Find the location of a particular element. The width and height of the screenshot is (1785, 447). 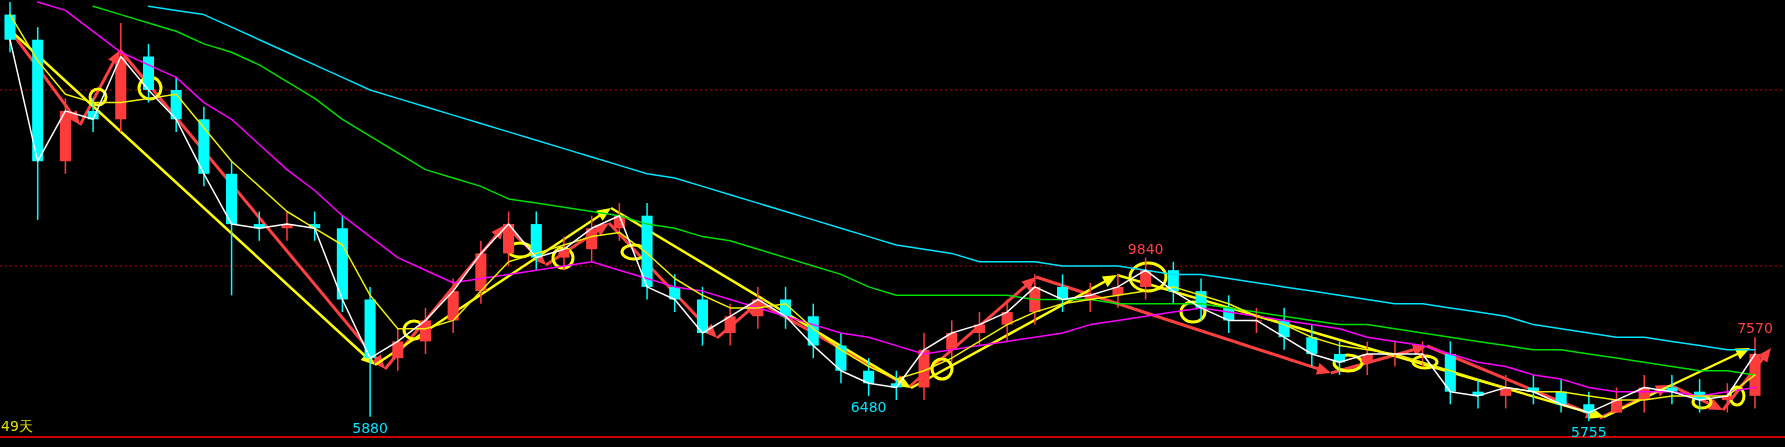

annotation: 6480 is located at coordinates (868, 406).